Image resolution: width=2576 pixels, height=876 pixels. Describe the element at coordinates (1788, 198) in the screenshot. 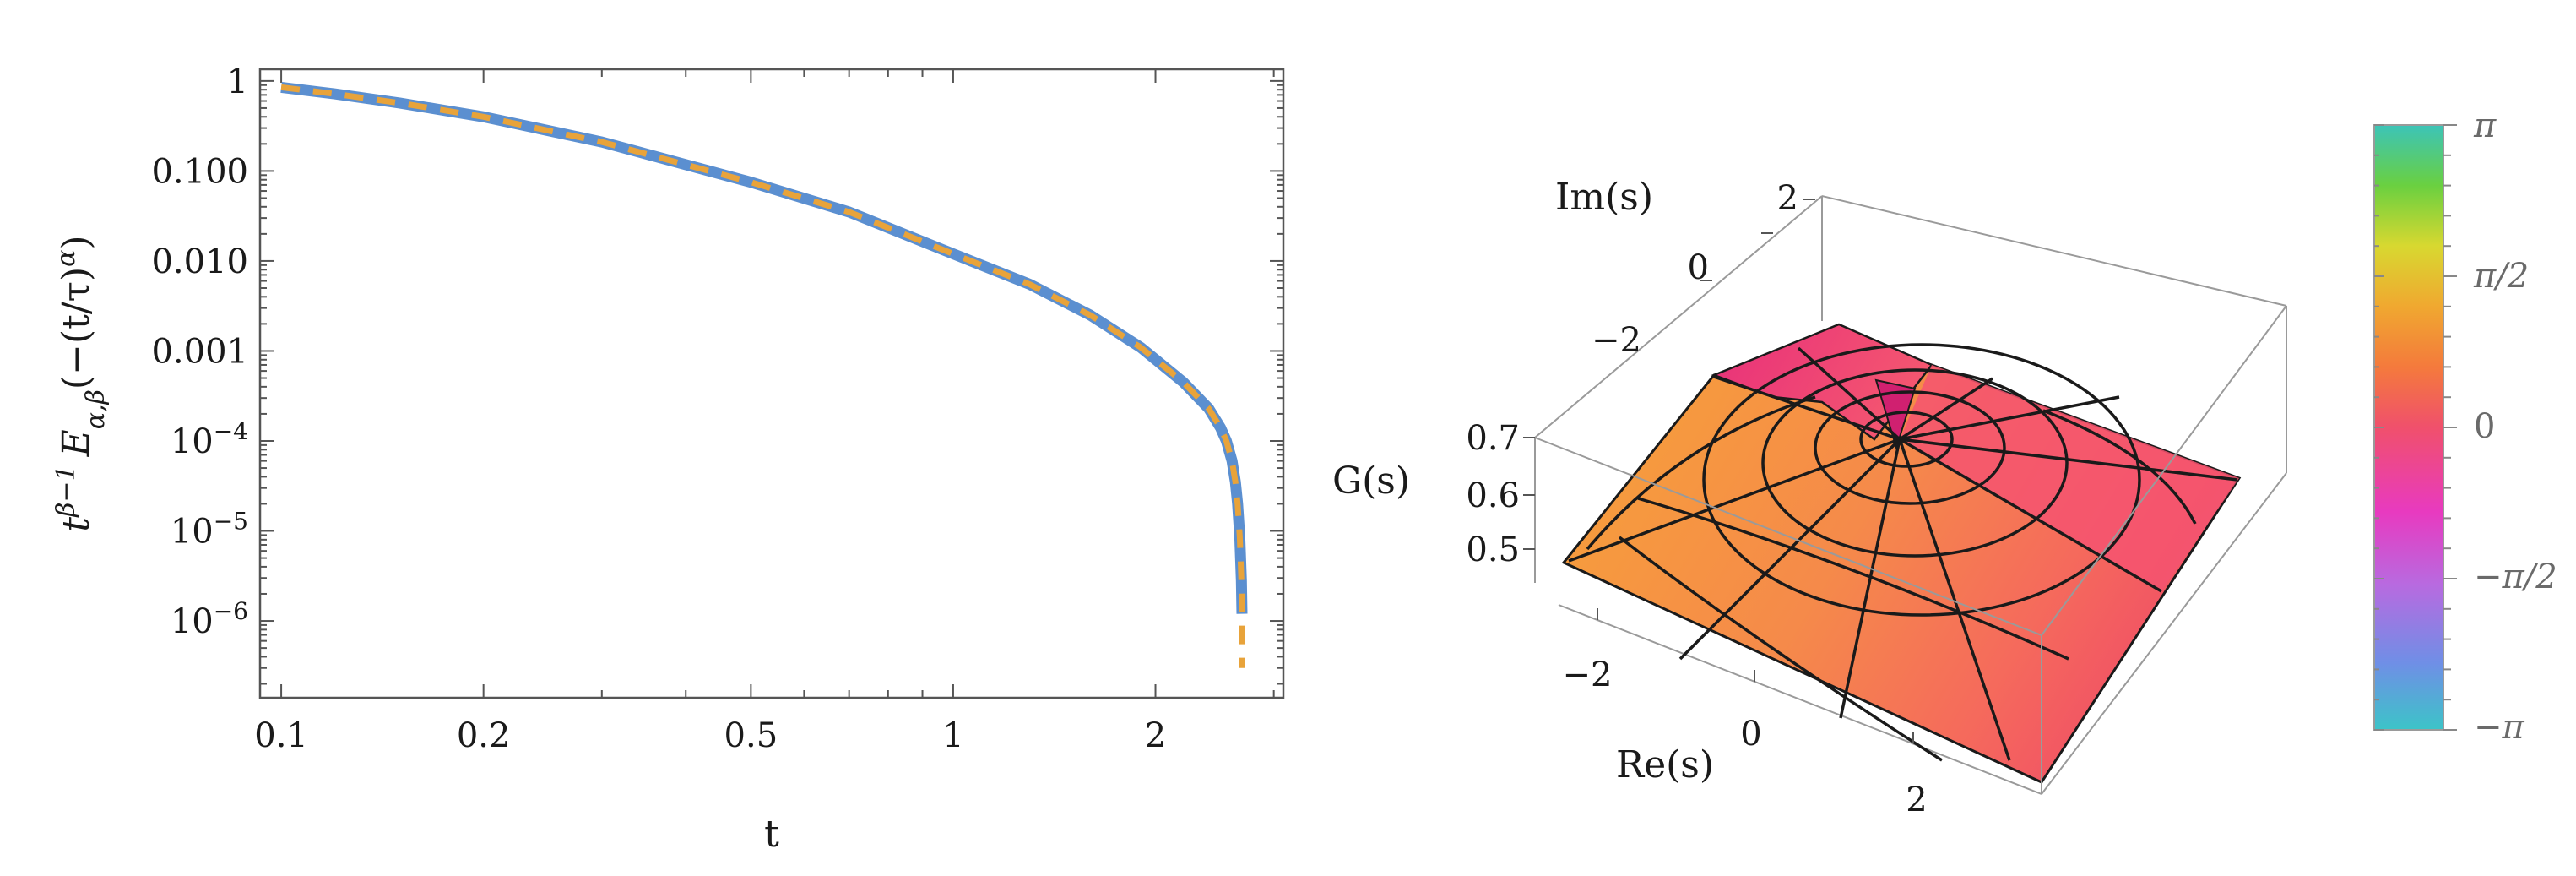

I see `im-tick-label: 2` at that location.